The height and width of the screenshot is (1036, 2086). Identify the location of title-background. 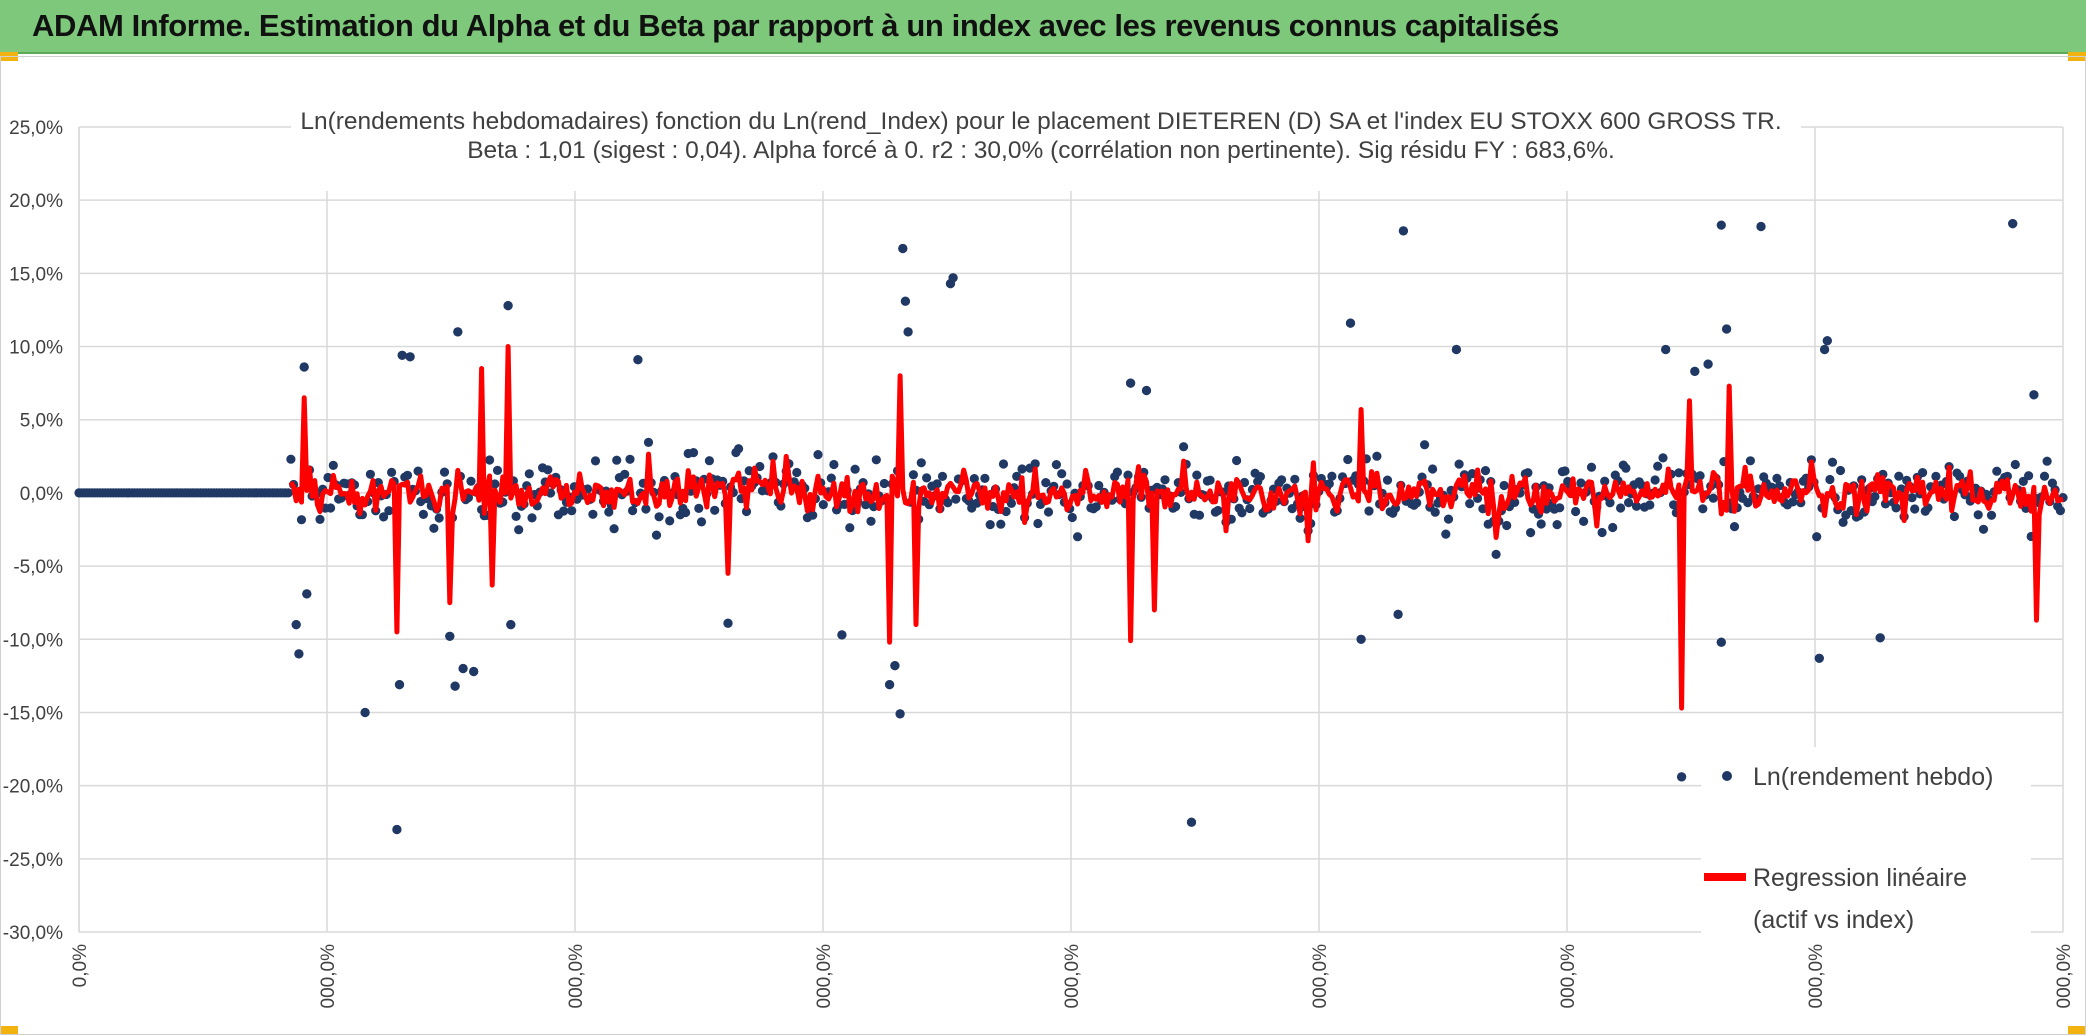
(1046, 141).